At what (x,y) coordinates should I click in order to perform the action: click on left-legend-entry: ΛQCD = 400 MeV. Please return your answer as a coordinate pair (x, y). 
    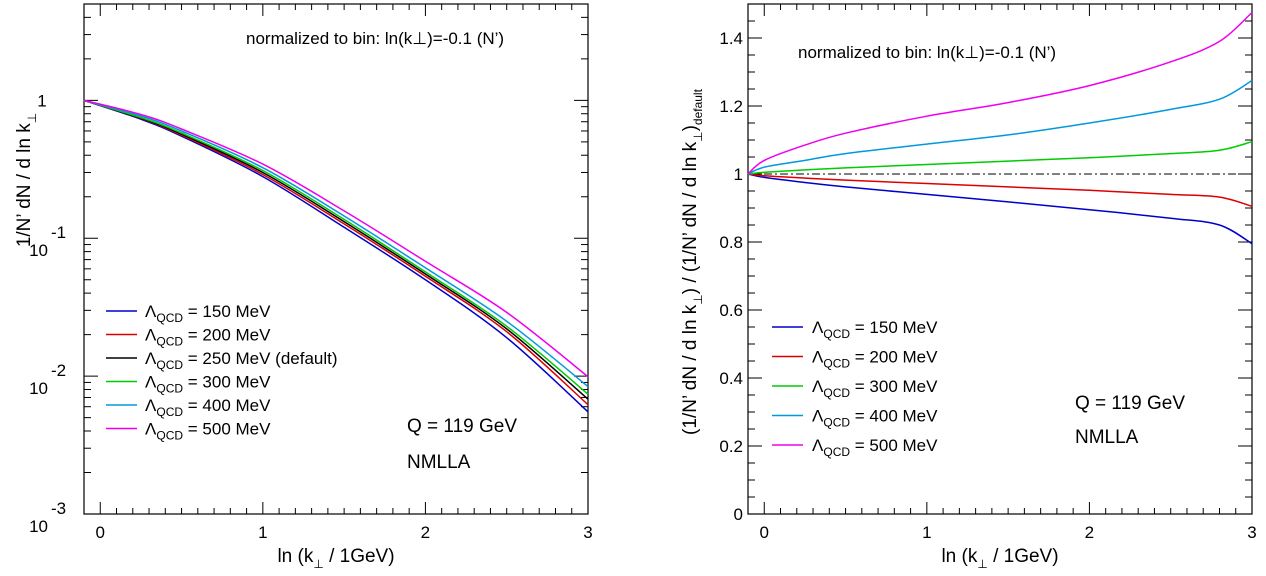
    Looking at the image, I should click on (208, 407).